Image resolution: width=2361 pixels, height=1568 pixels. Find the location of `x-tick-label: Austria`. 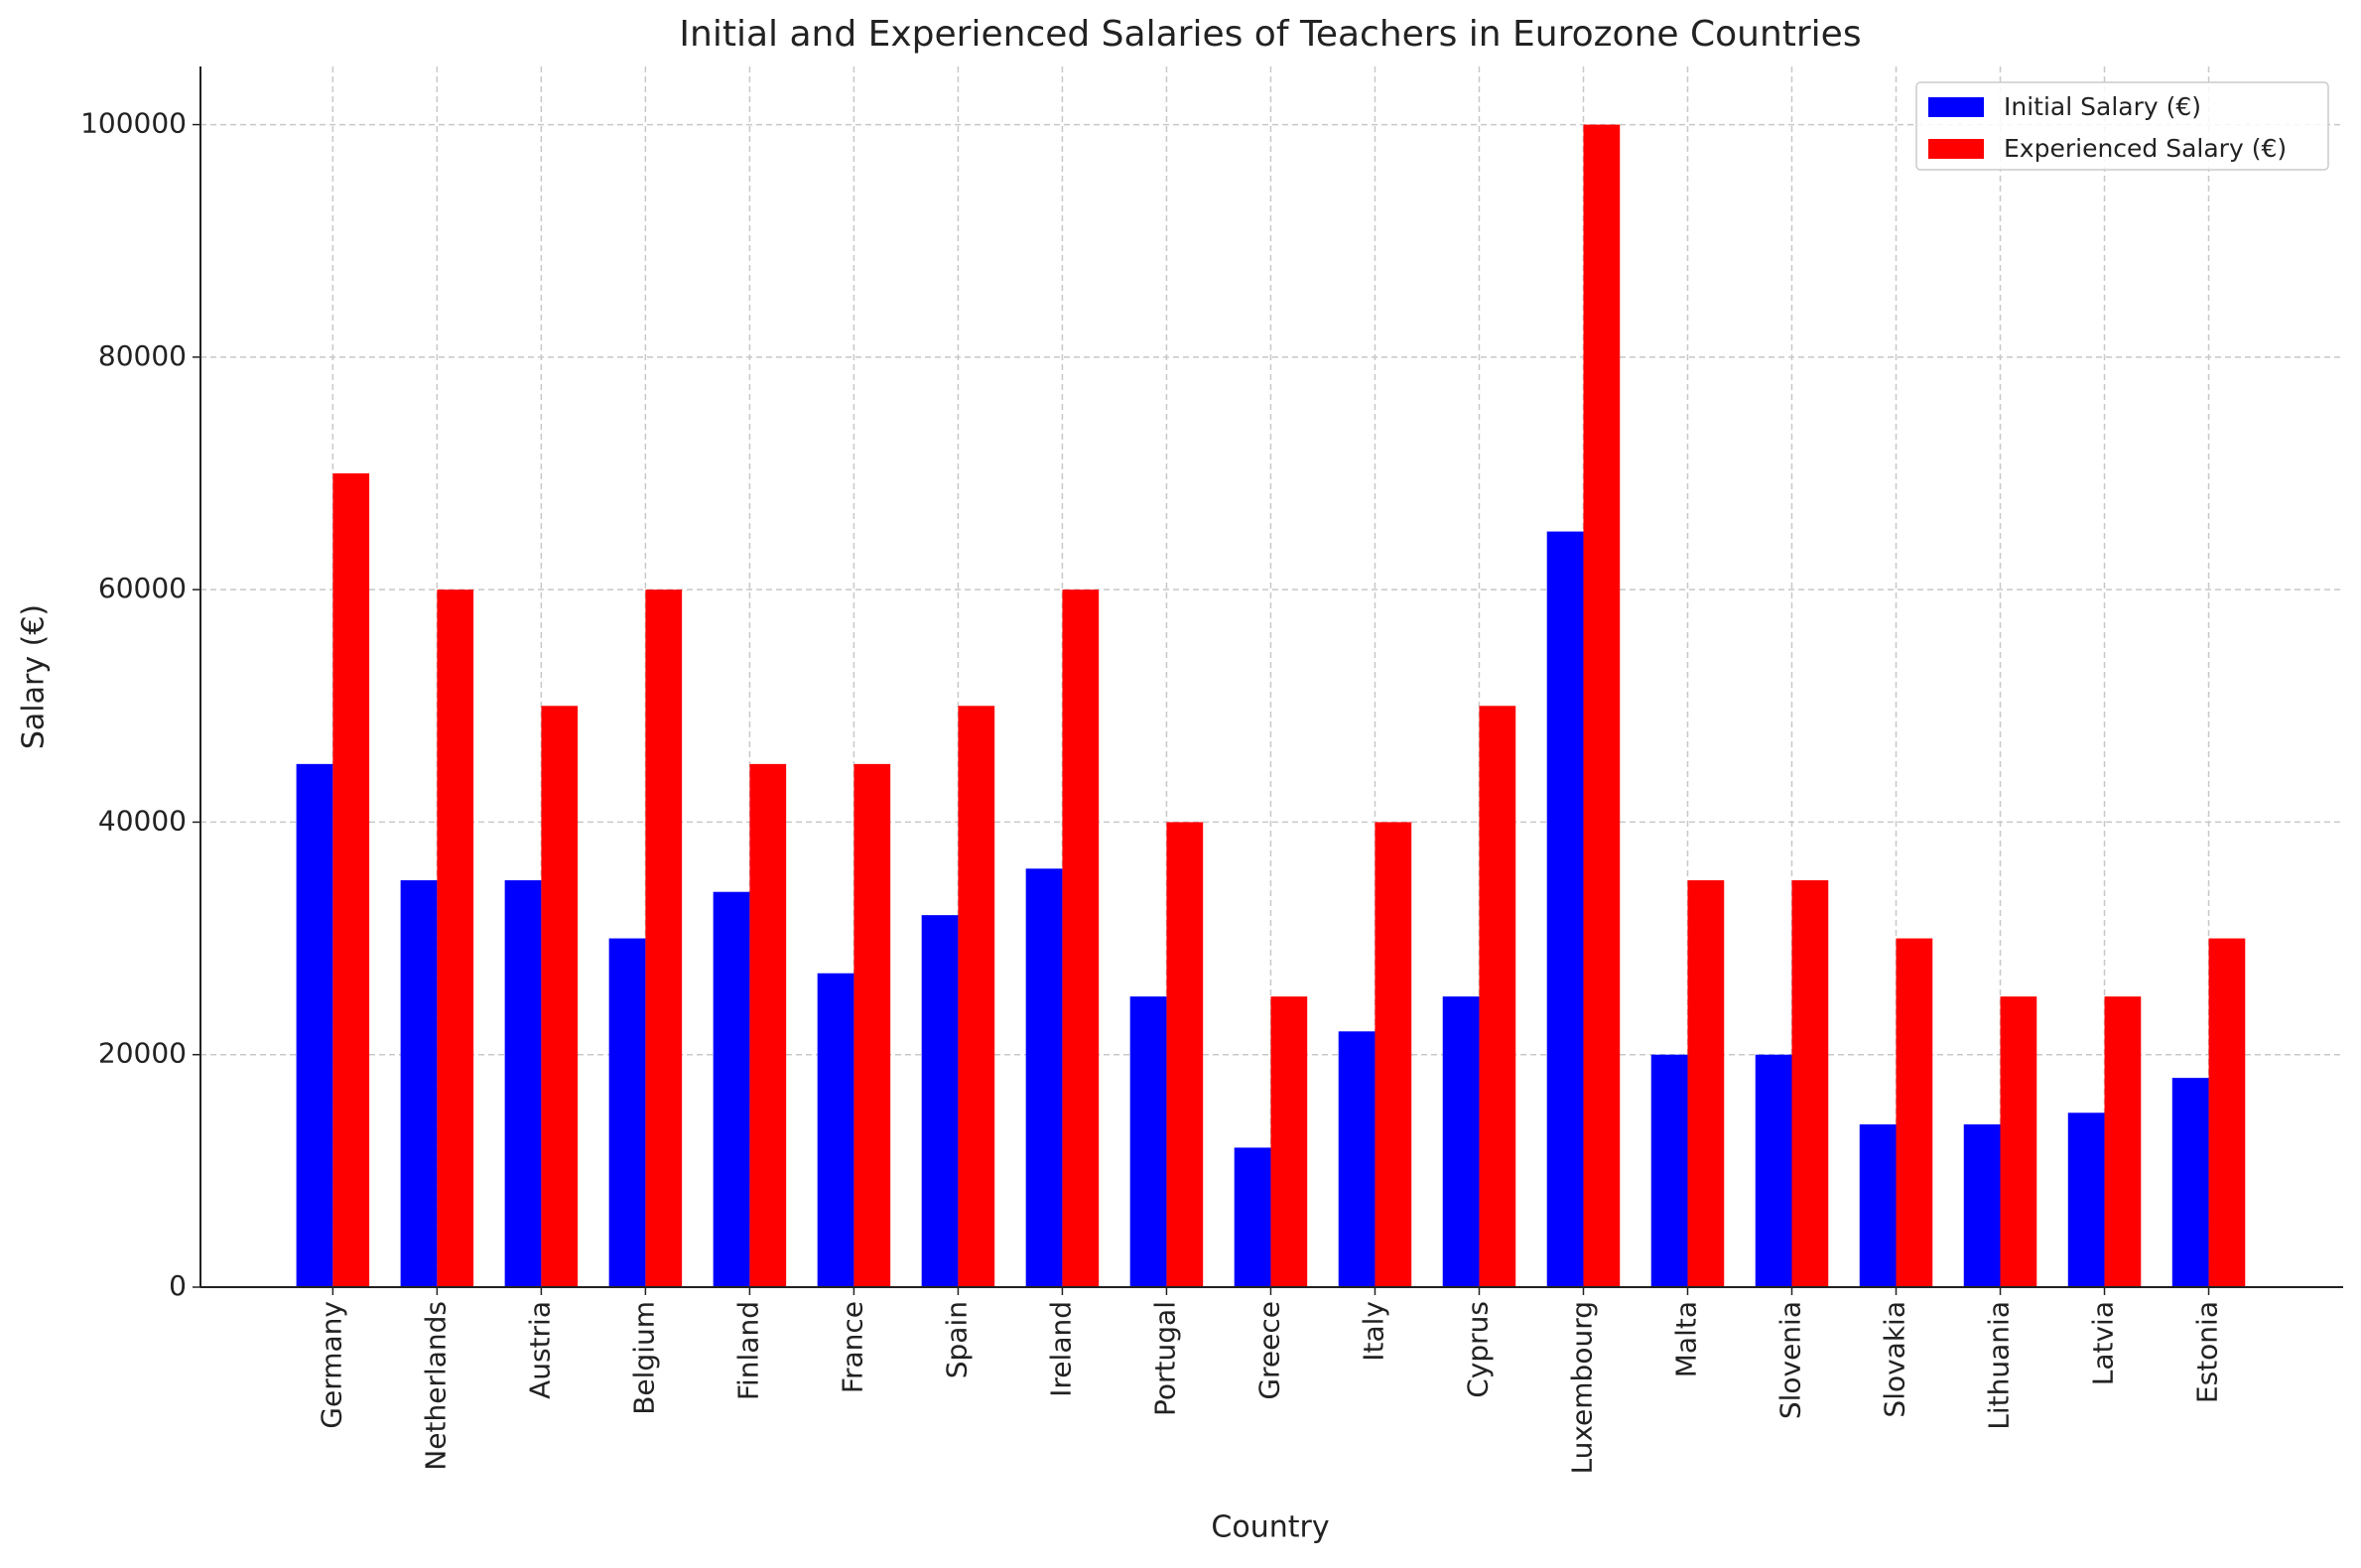

x-tick-label: Austria is located at coordinates (540, 1350).